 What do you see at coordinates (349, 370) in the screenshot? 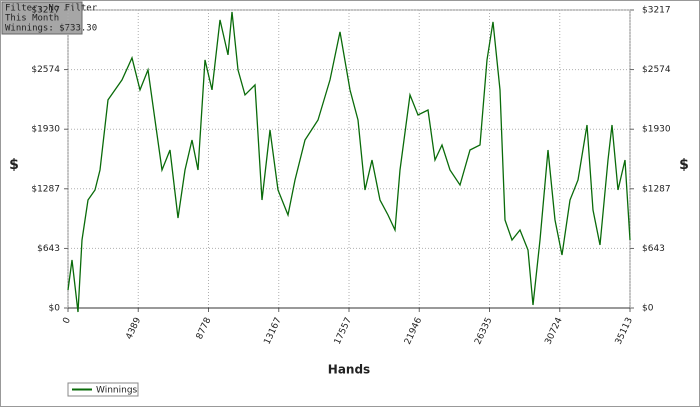
I see `x-axis-label: Hands` at bounding box center [349, 370].